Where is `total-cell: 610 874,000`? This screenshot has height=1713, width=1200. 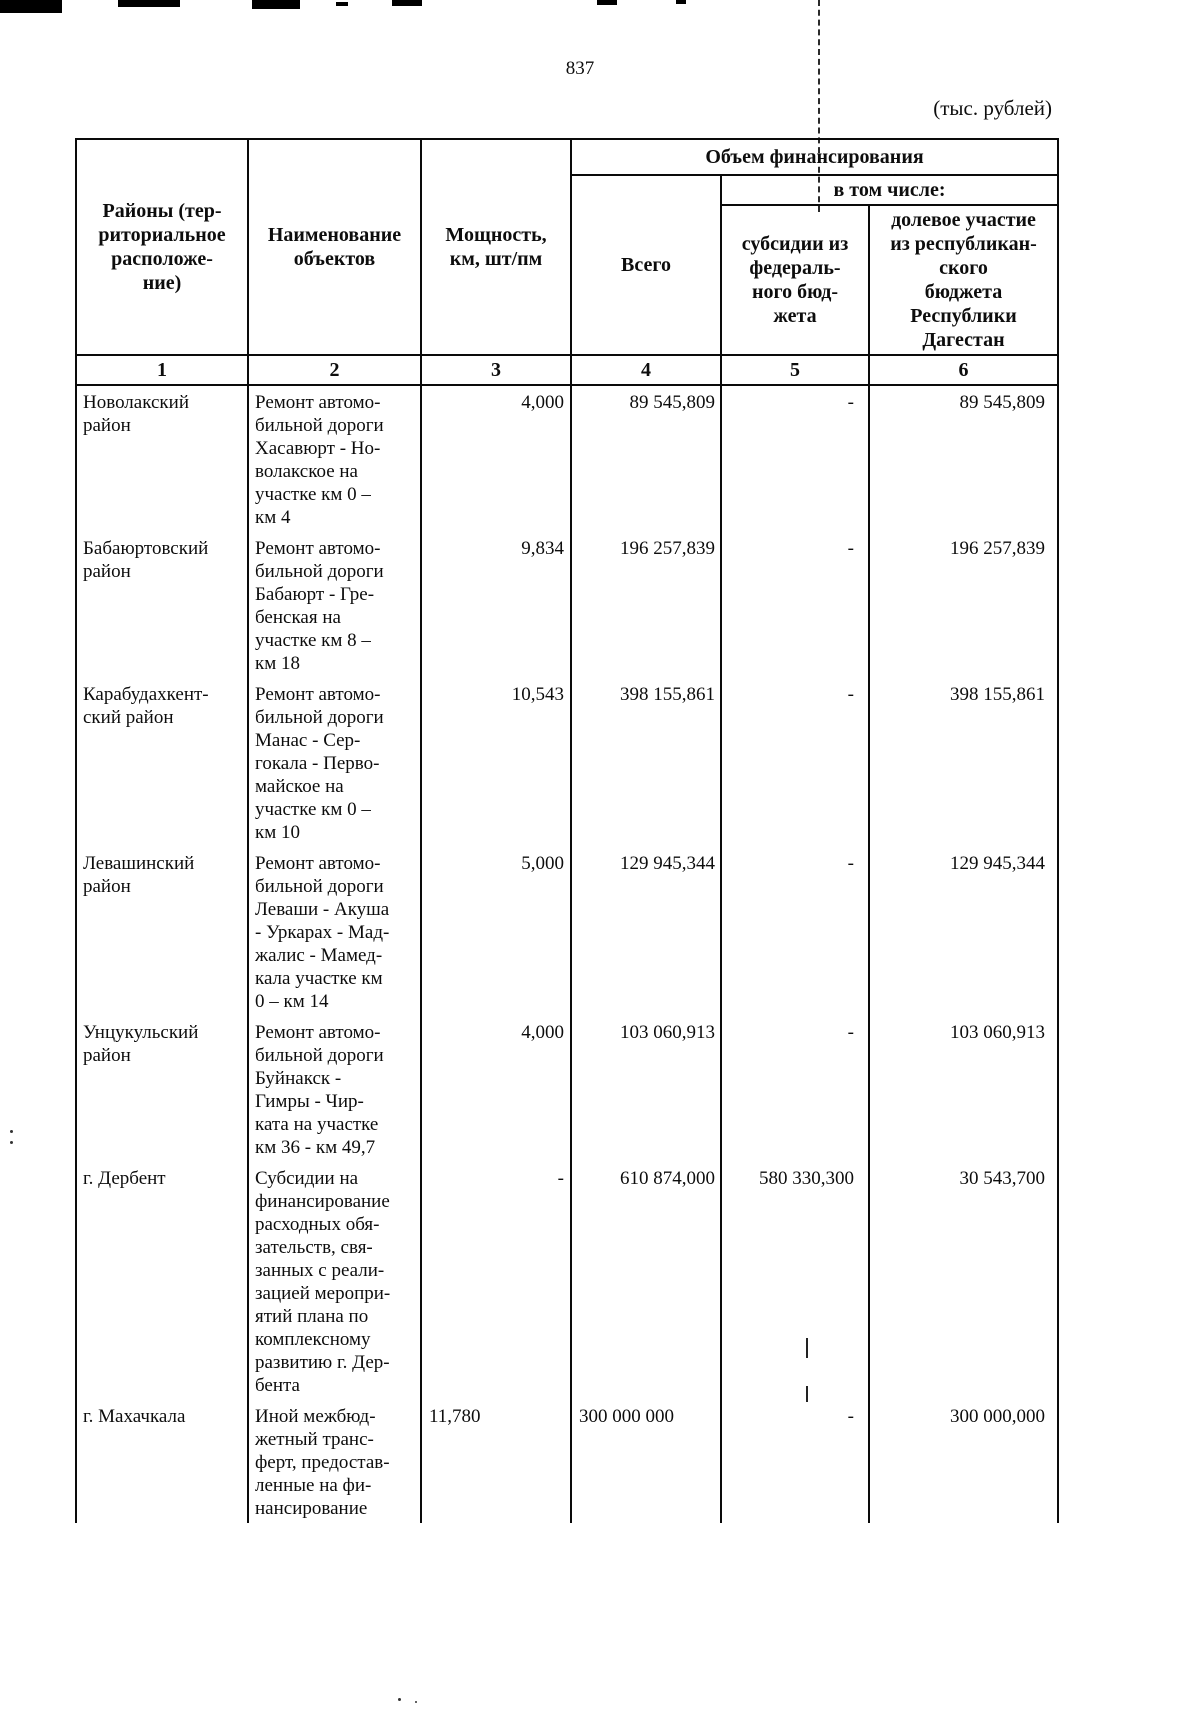
total-cell: 610 874,000 is located at coordinates (646, 1281).